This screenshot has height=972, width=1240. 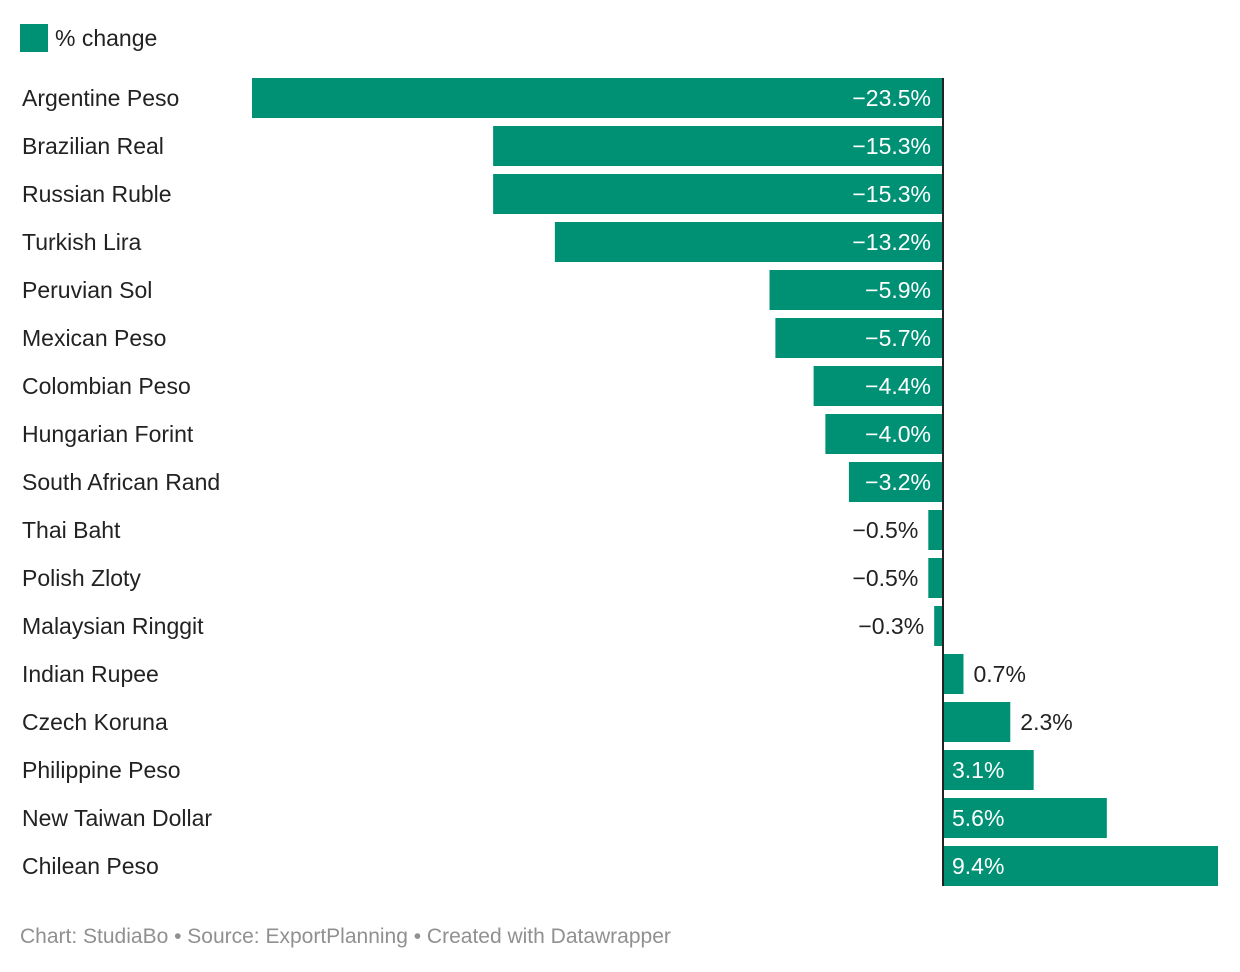 What do you see at coordinates (93, 146) in the screenshot?
I see `category-label: Brazilian Real` at bounding box center [93, 146].